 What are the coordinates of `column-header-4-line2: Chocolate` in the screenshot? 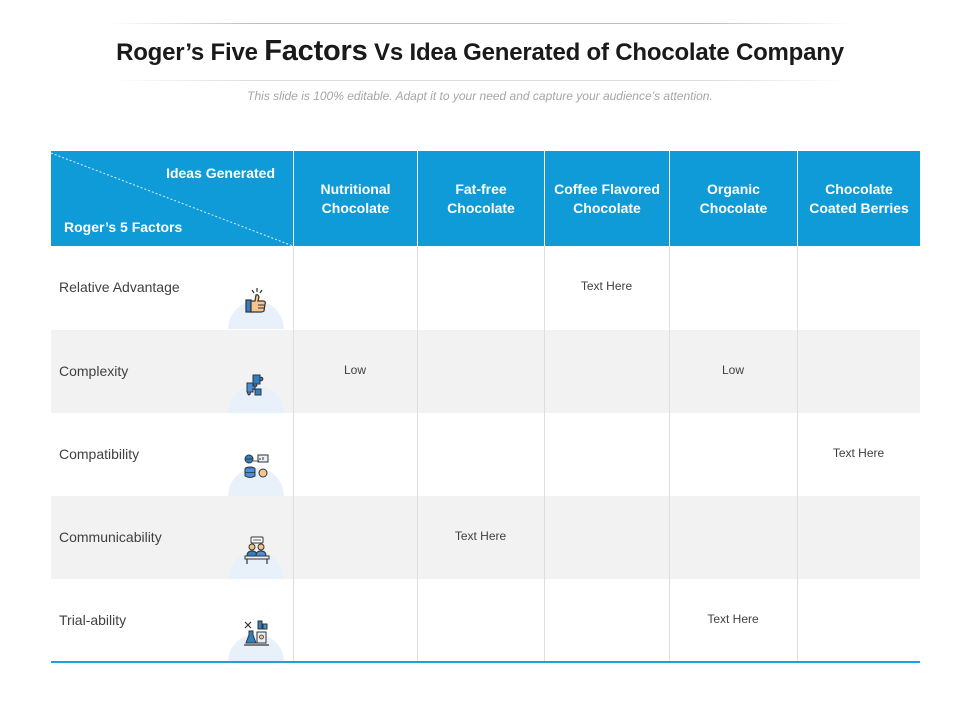 It's located at (733, 207).